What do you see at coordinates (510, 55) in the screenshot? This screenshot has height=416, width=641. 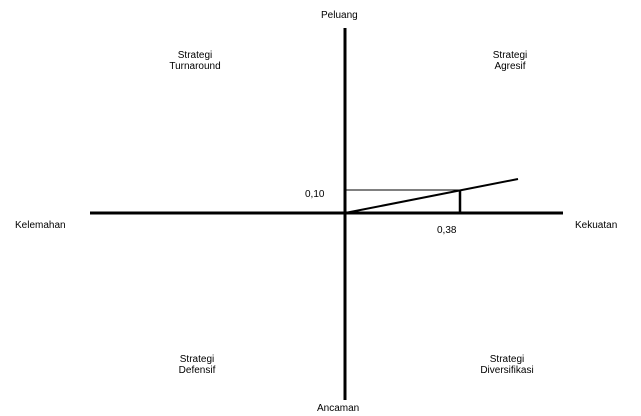 I see `quadrant-top-right-line1: Strategi` at bounding box center [510, 55].